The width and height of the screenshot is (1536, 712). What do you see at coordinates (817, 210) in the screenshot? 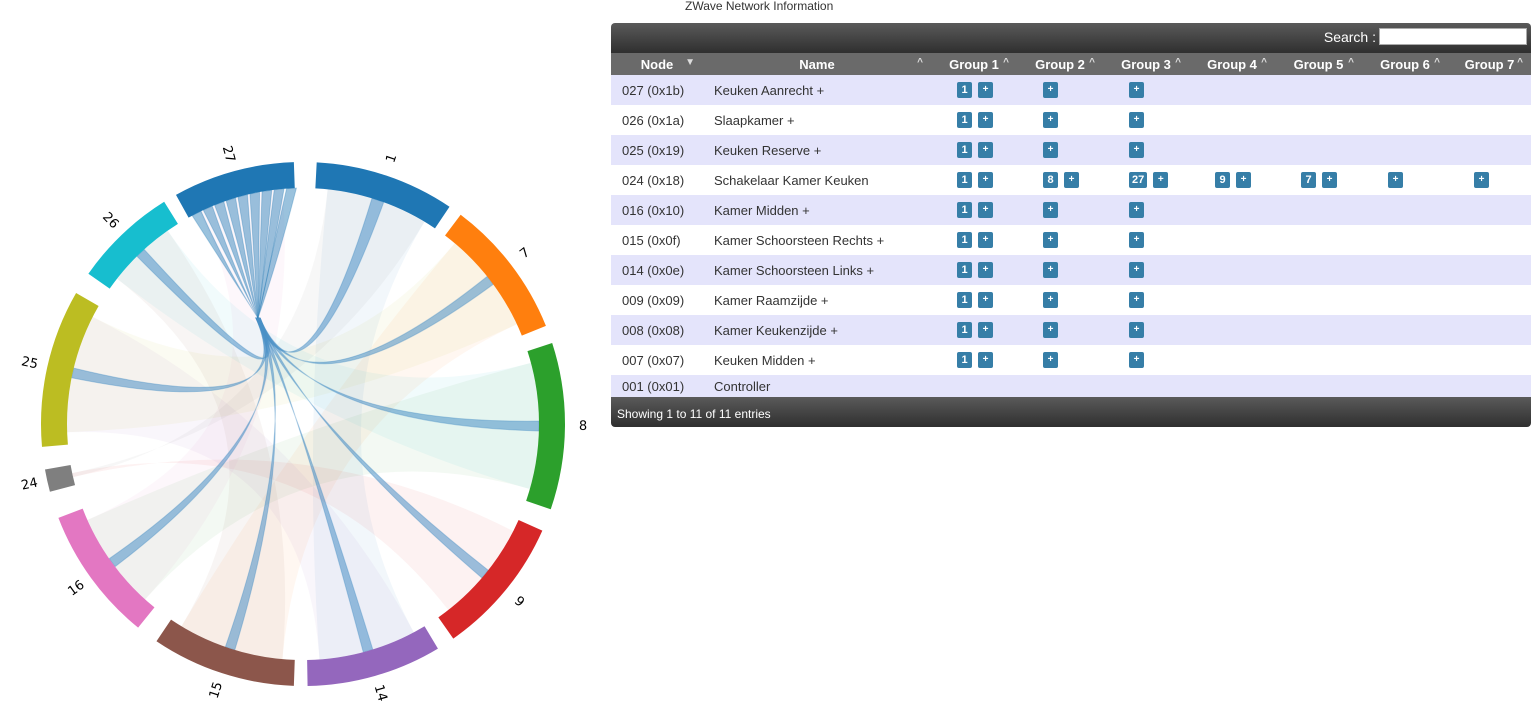
I see `name-cell: Kamer Midden +` at bounding box center [817, 210].